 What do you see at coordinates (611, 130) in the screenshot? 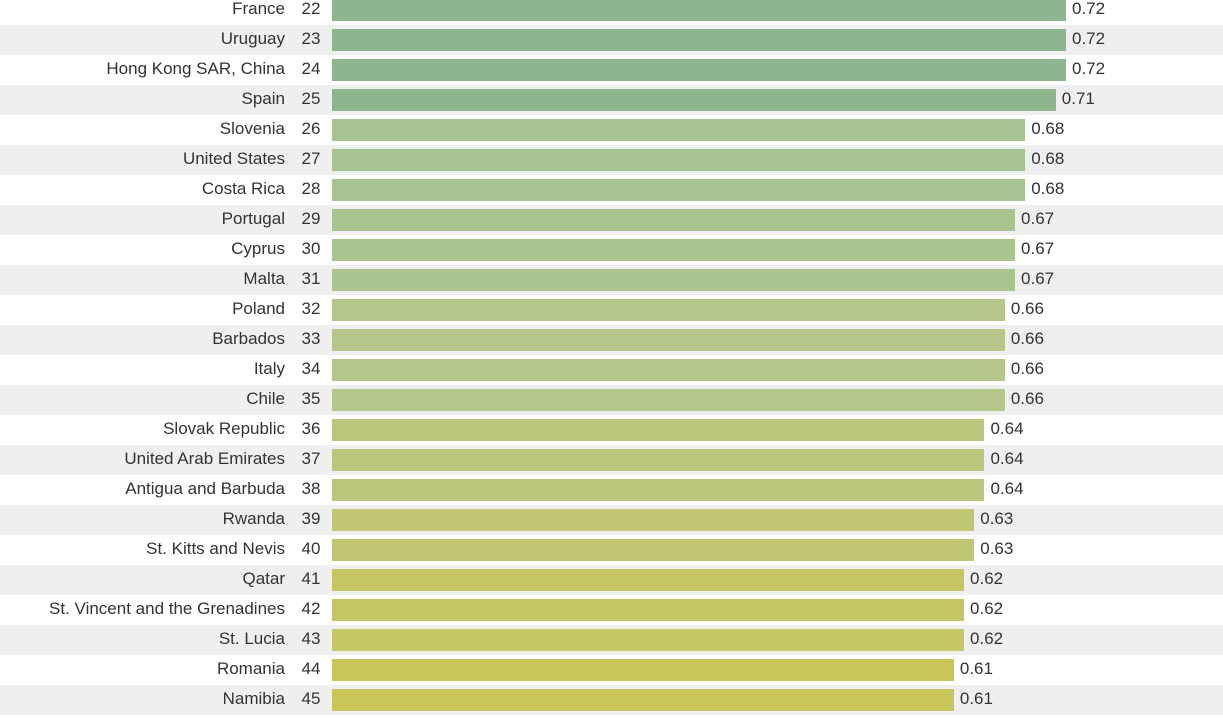
I see `chart-row: Slovenia 26 0.68` at bounding box center [611, 130].